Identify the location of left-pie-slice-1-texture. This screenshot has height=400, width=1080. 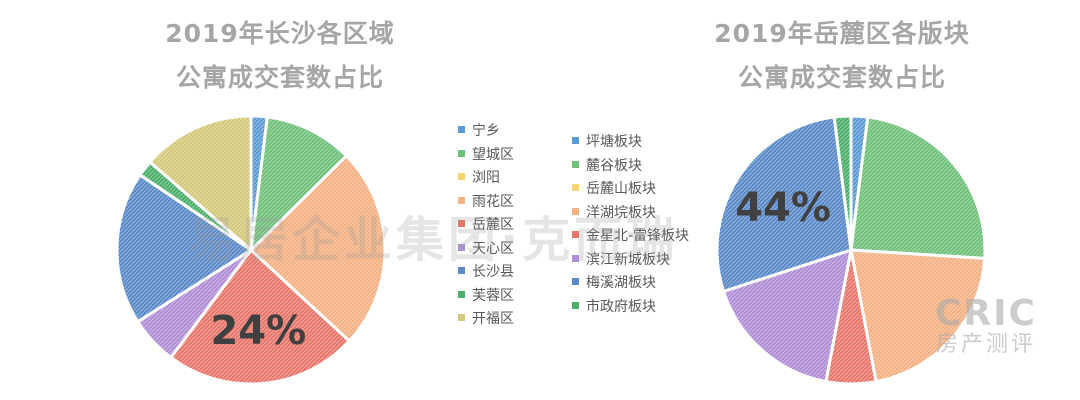
(299, 183).